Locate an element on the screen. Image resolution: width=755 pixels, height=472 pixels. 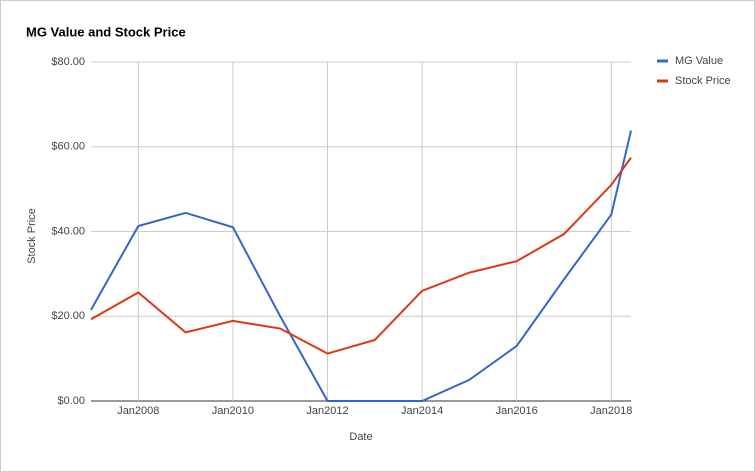
y-tick-label: $60.00 is located at coordinates (68, 147).